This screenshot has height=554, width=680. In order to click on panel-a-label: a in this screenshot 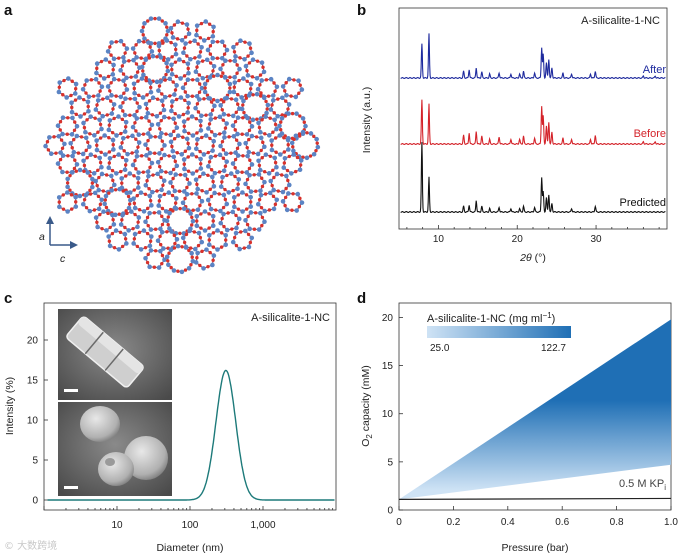, I will do `click(8, 10)`.